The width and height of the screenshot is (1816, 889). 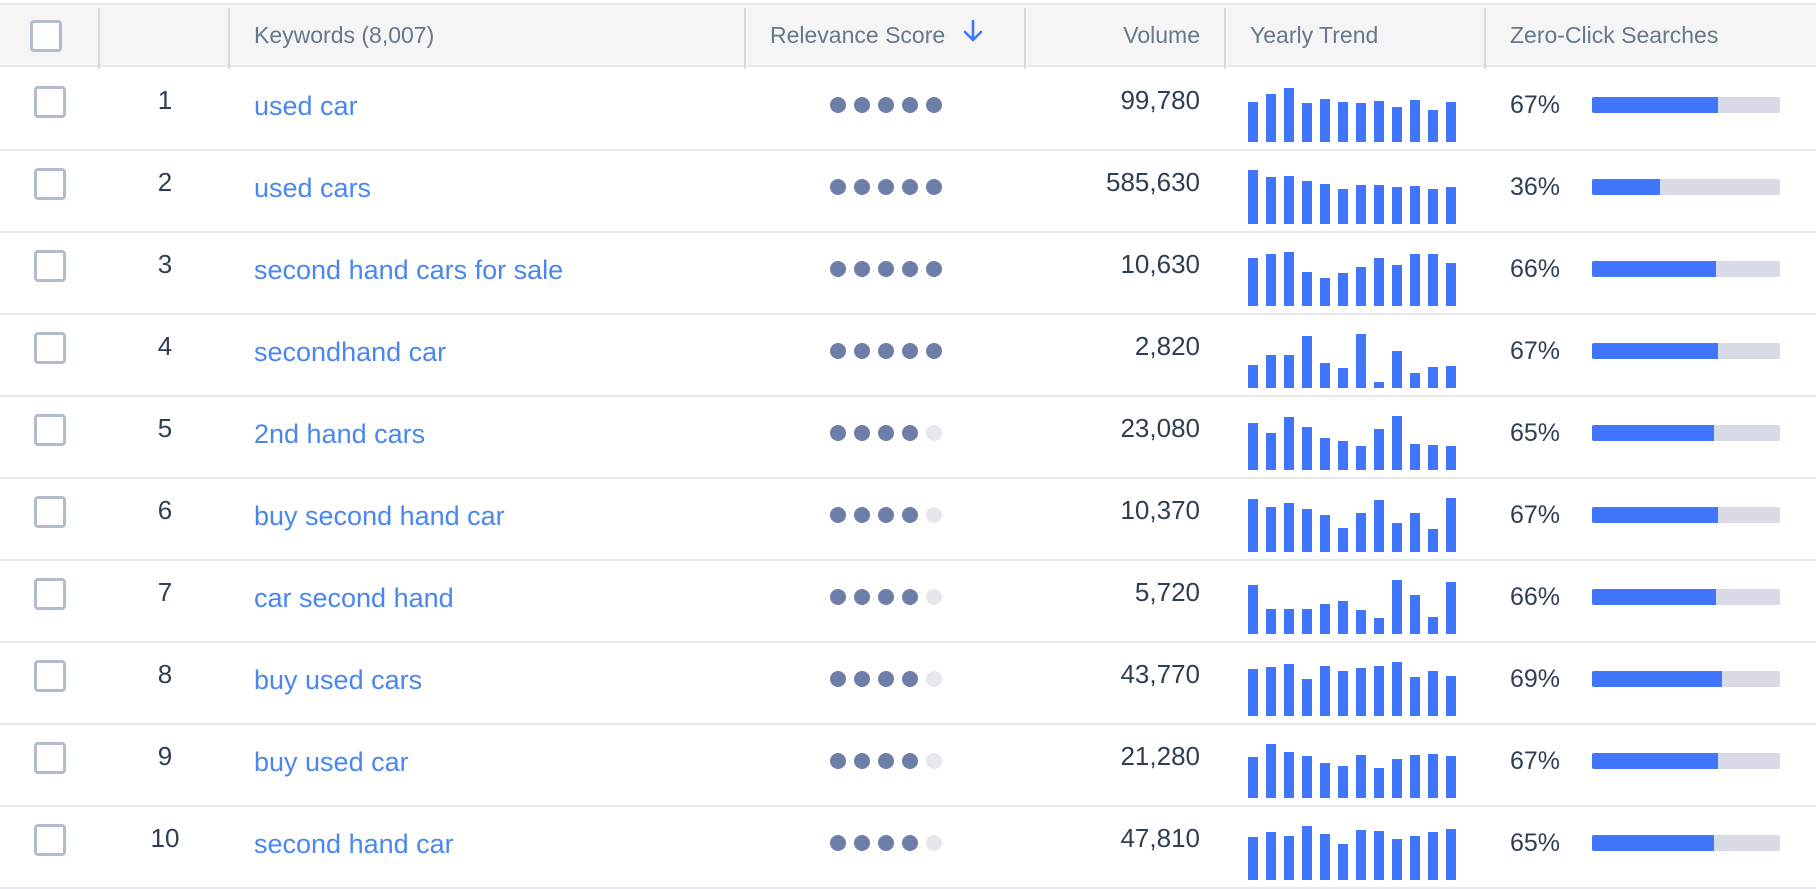 I want to click on volume-value: 47,810, so click(x=1160, y=838).